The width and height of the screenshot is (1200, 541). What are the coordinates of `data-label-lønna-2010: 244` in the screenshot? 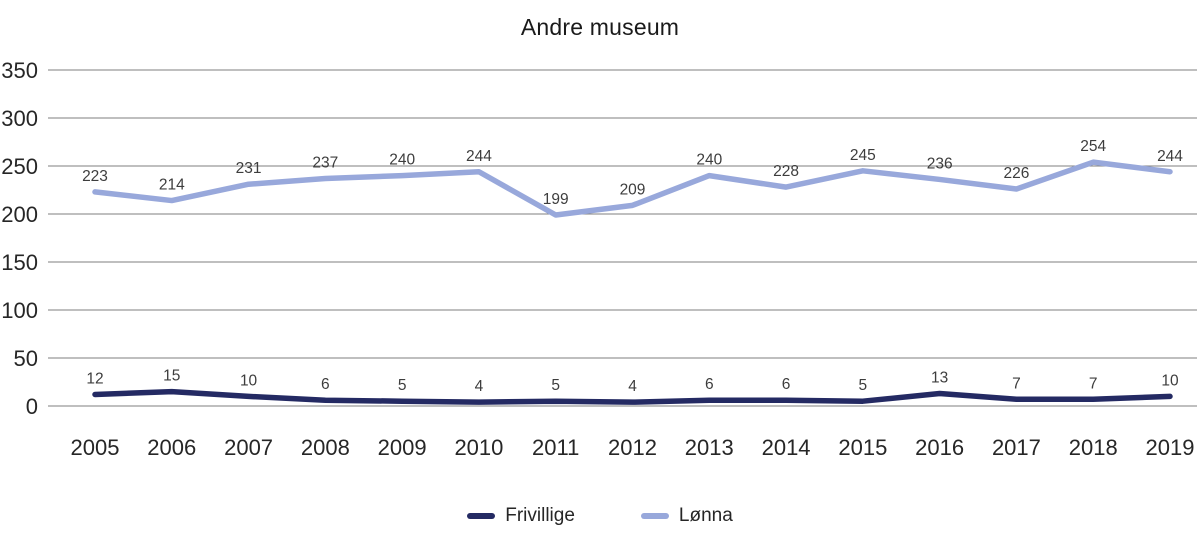 It's located at (479, 156).